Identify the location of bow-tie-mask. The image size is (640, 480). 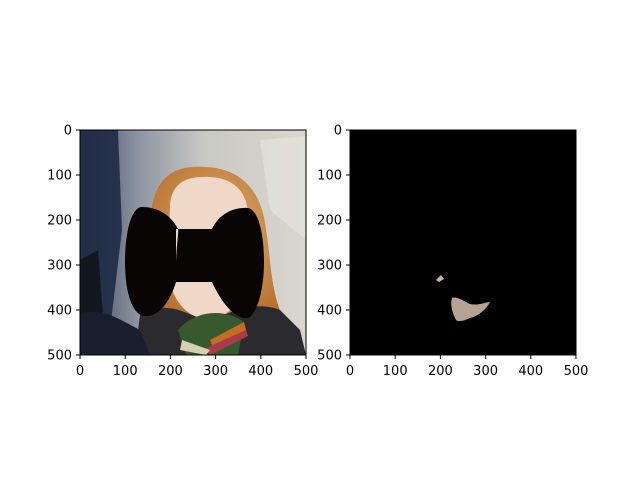
(194, 263).